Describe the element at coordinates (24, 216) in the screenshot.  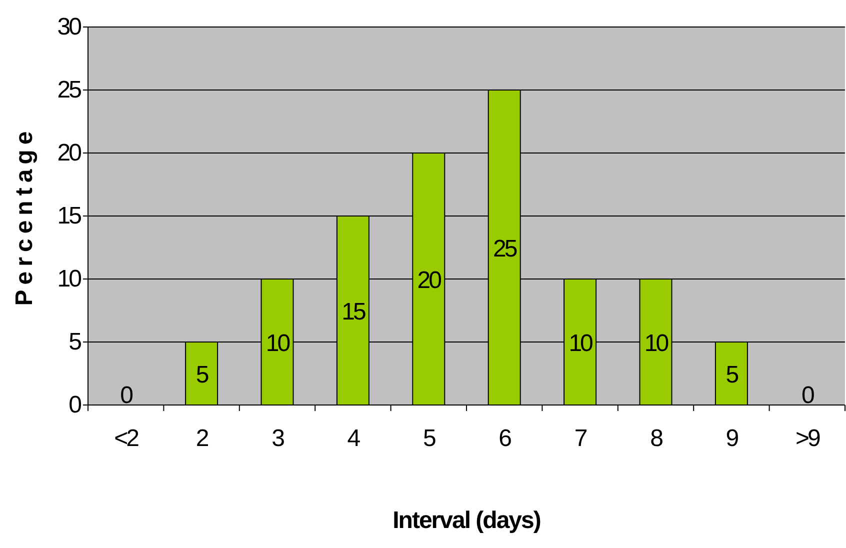
I see `y-axis-title: Percentage` at that location.